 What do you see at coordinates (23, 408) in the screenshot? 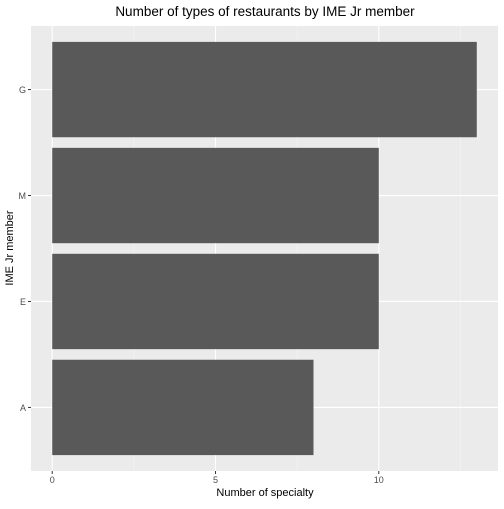
I see `y-tick-label: A` at bounding box center [23, 408].